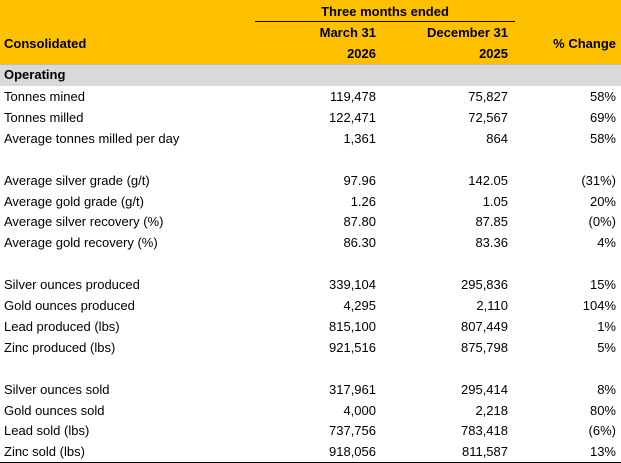  What do you see at coordinates (602, 452) in the screenshot?
I see `change-value: 13%` at bounding box center [602, 452].